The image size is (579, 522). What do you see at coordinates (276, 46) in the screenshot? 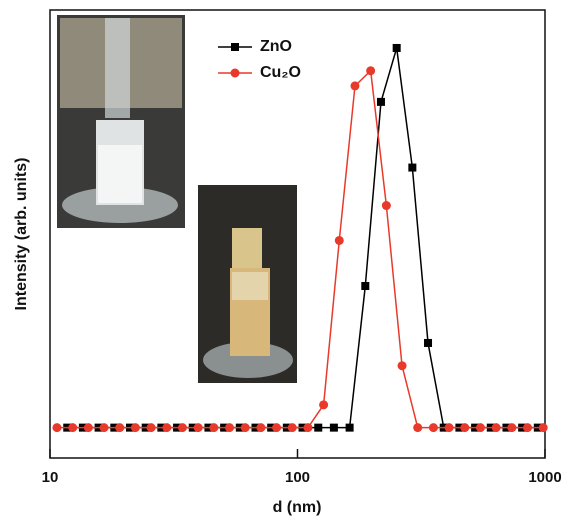
I see `legend-label: ZnO` at bounding box center [276, 46].